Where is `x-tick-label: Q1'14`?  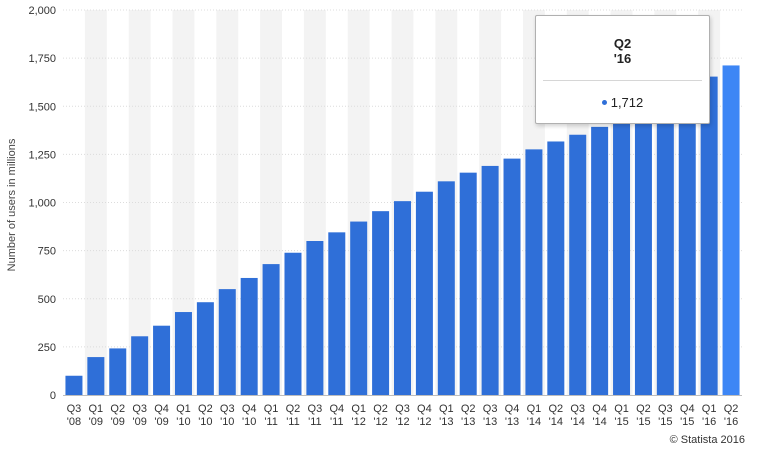
x-tick-label: Q1'14 is located at coordinates (534, 415).